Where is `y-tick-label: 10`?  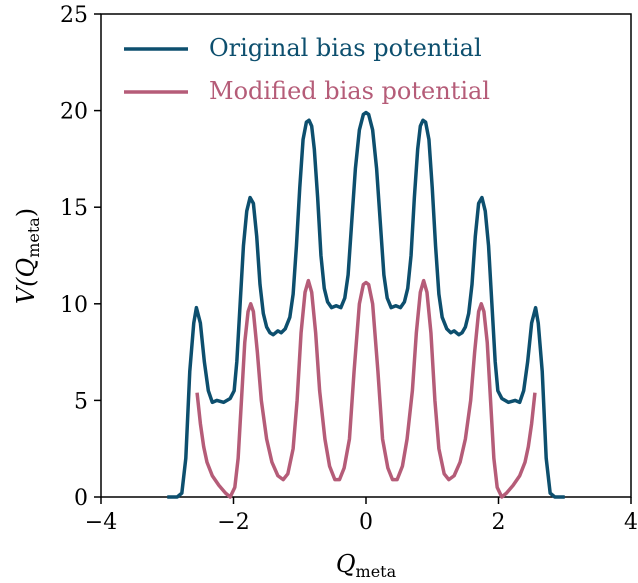
y-tick-label: 10 is located at coordinates (74, 305).